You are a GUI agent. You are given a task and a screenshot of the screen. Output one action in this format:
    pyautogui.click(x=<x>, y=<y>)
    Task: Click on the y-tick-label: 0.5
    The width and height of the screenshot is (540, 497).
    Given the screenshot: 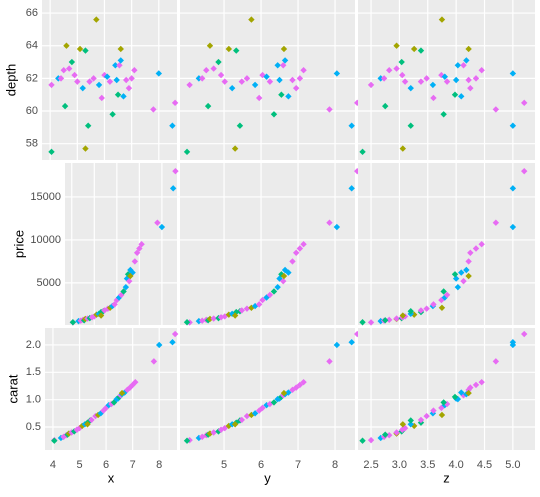 What is the action you would take?
    pyautogui.click(x=33, y=427)
    